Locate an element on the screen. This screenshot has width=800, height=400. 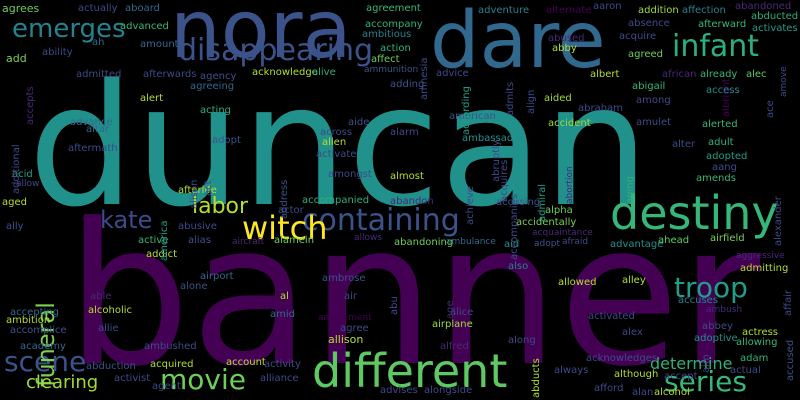
word-accompany: accompany is located at coordinates (394, 24).